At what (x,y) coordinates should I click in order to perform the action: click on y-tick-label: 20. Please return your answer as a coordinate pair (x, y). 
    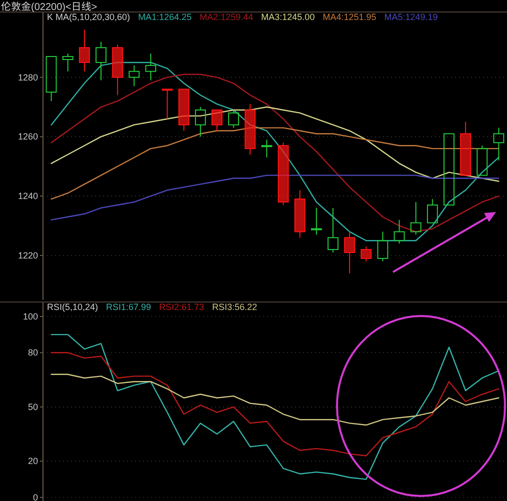
    Looking at the image, I should click on (33, 461).